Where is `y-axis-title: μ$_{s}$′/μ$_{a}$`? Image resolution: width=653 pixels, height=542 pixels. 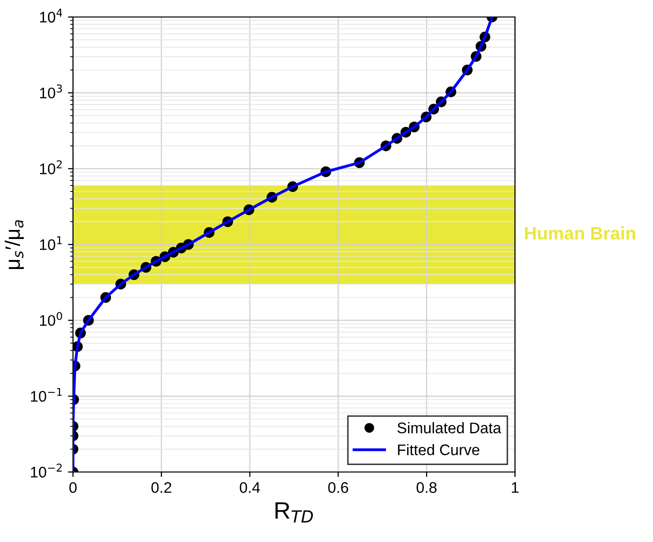
y-axis-title: μ$_{s}$′/μ$_{a}$ is located at coordinates (14, 245).